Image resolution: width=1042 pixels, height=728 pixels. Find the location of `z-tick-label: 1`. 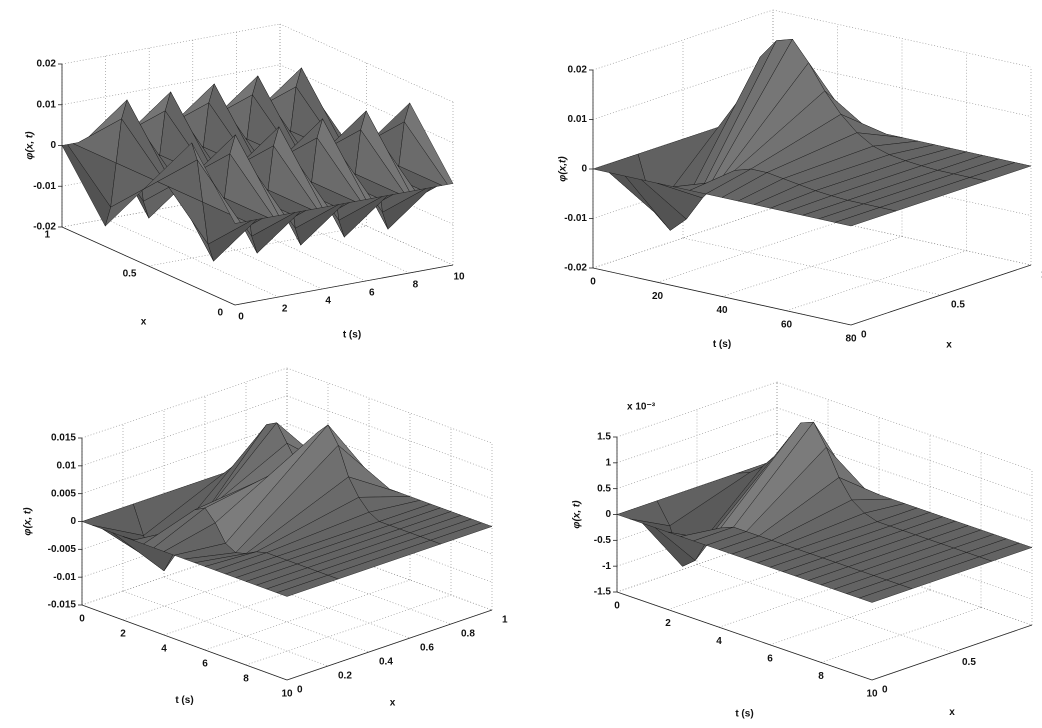

z-tick-label: 1 is located at coordinates (608, 462).